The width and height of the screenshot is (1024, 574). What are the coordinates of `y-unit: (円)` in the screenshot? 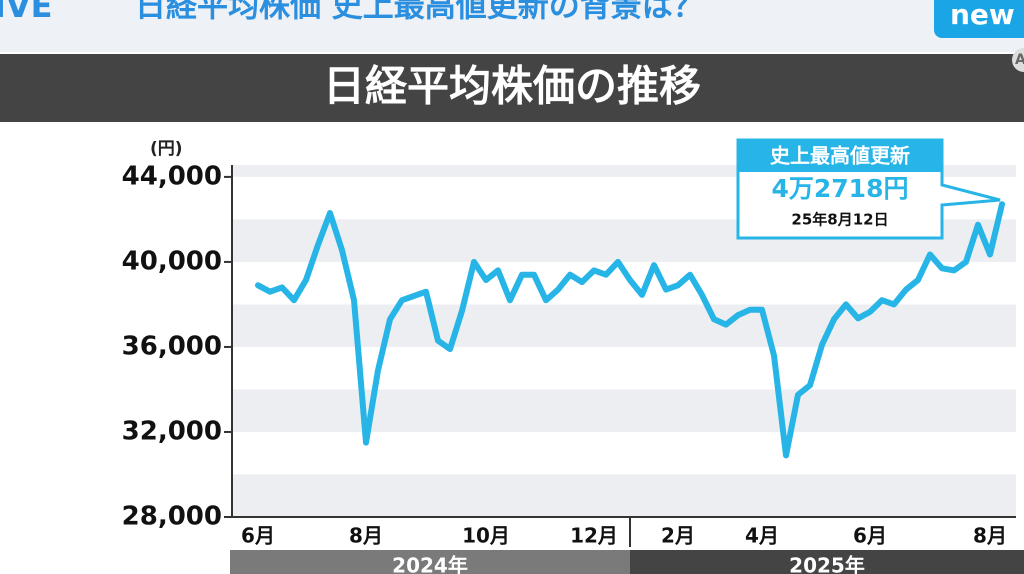 It's located at (166, 149).